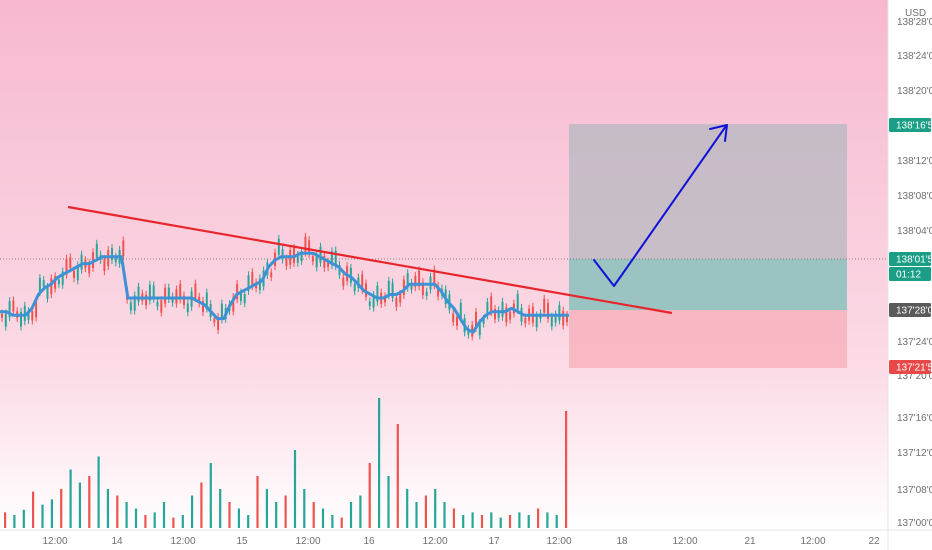  Describe the element at coordinates (914, 453) in the screenshot. I see `y-tick-label: 137'12'0` at that location.